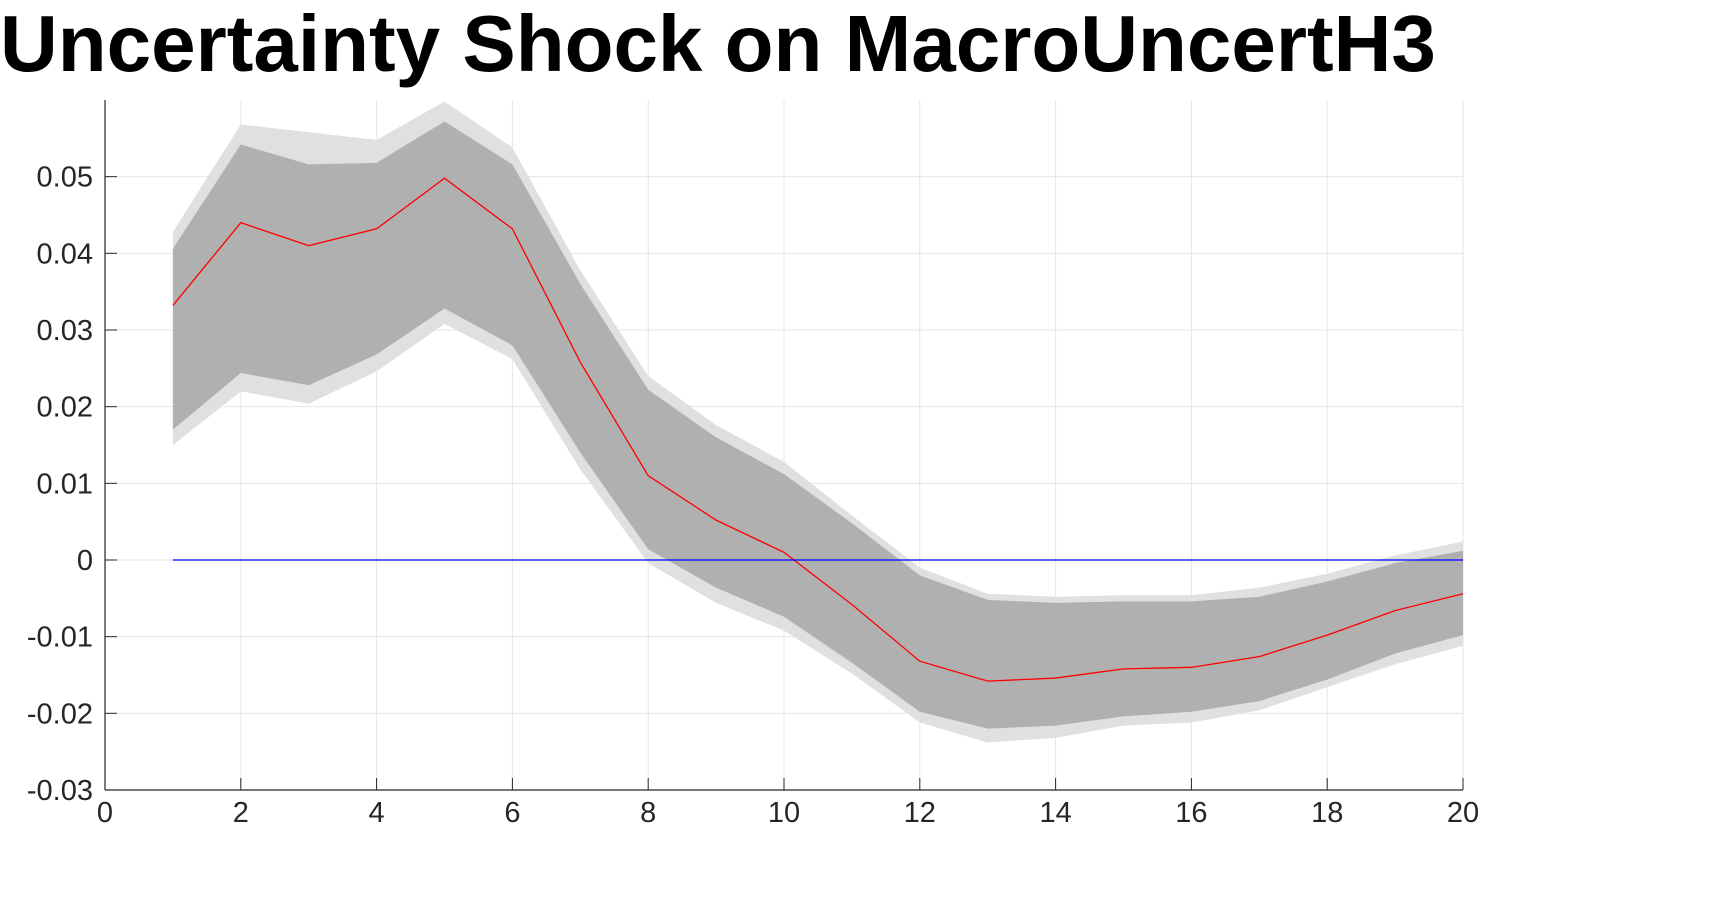  Describe the element at coordinates (920, 813) in the screenshot. I see `x-tick-label-6: 12` at that location.